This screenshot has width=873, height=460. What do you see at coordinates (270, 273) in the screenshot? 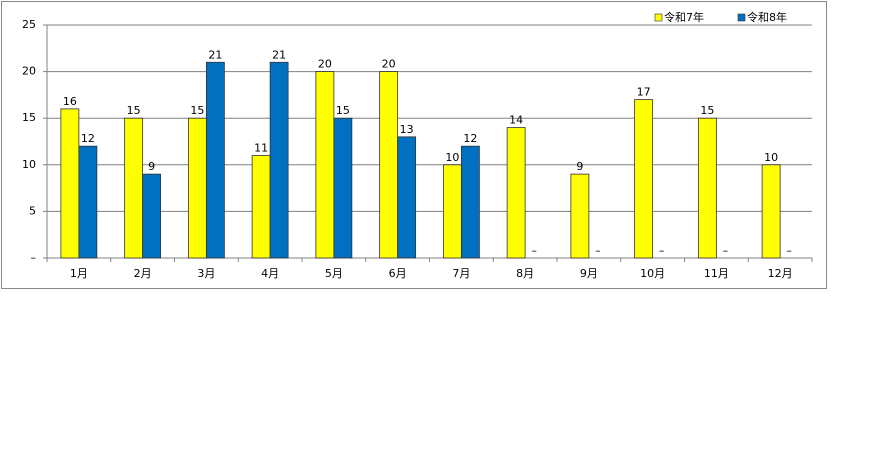
I see `x-tick-label: 4月` at bounding box center [270, 273].